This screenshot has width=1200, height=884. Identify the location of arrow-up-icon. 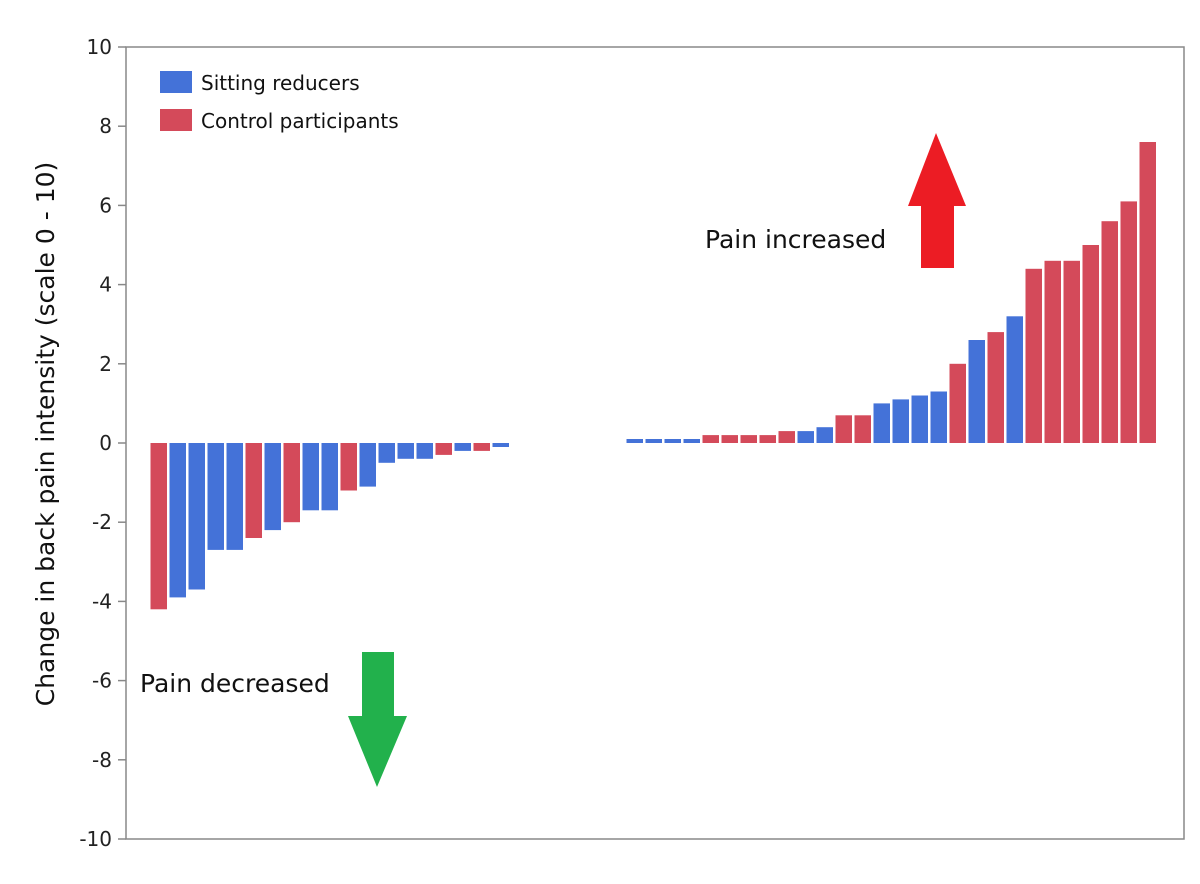
(937, 200).